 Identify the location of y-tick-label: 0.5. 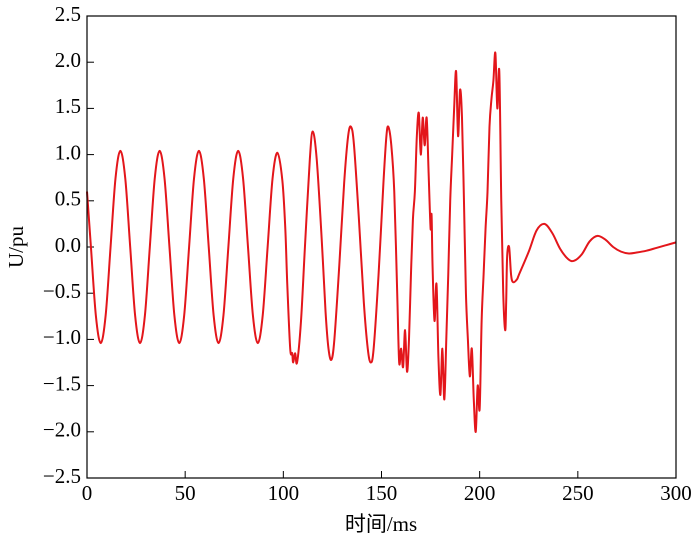
(68, 199).